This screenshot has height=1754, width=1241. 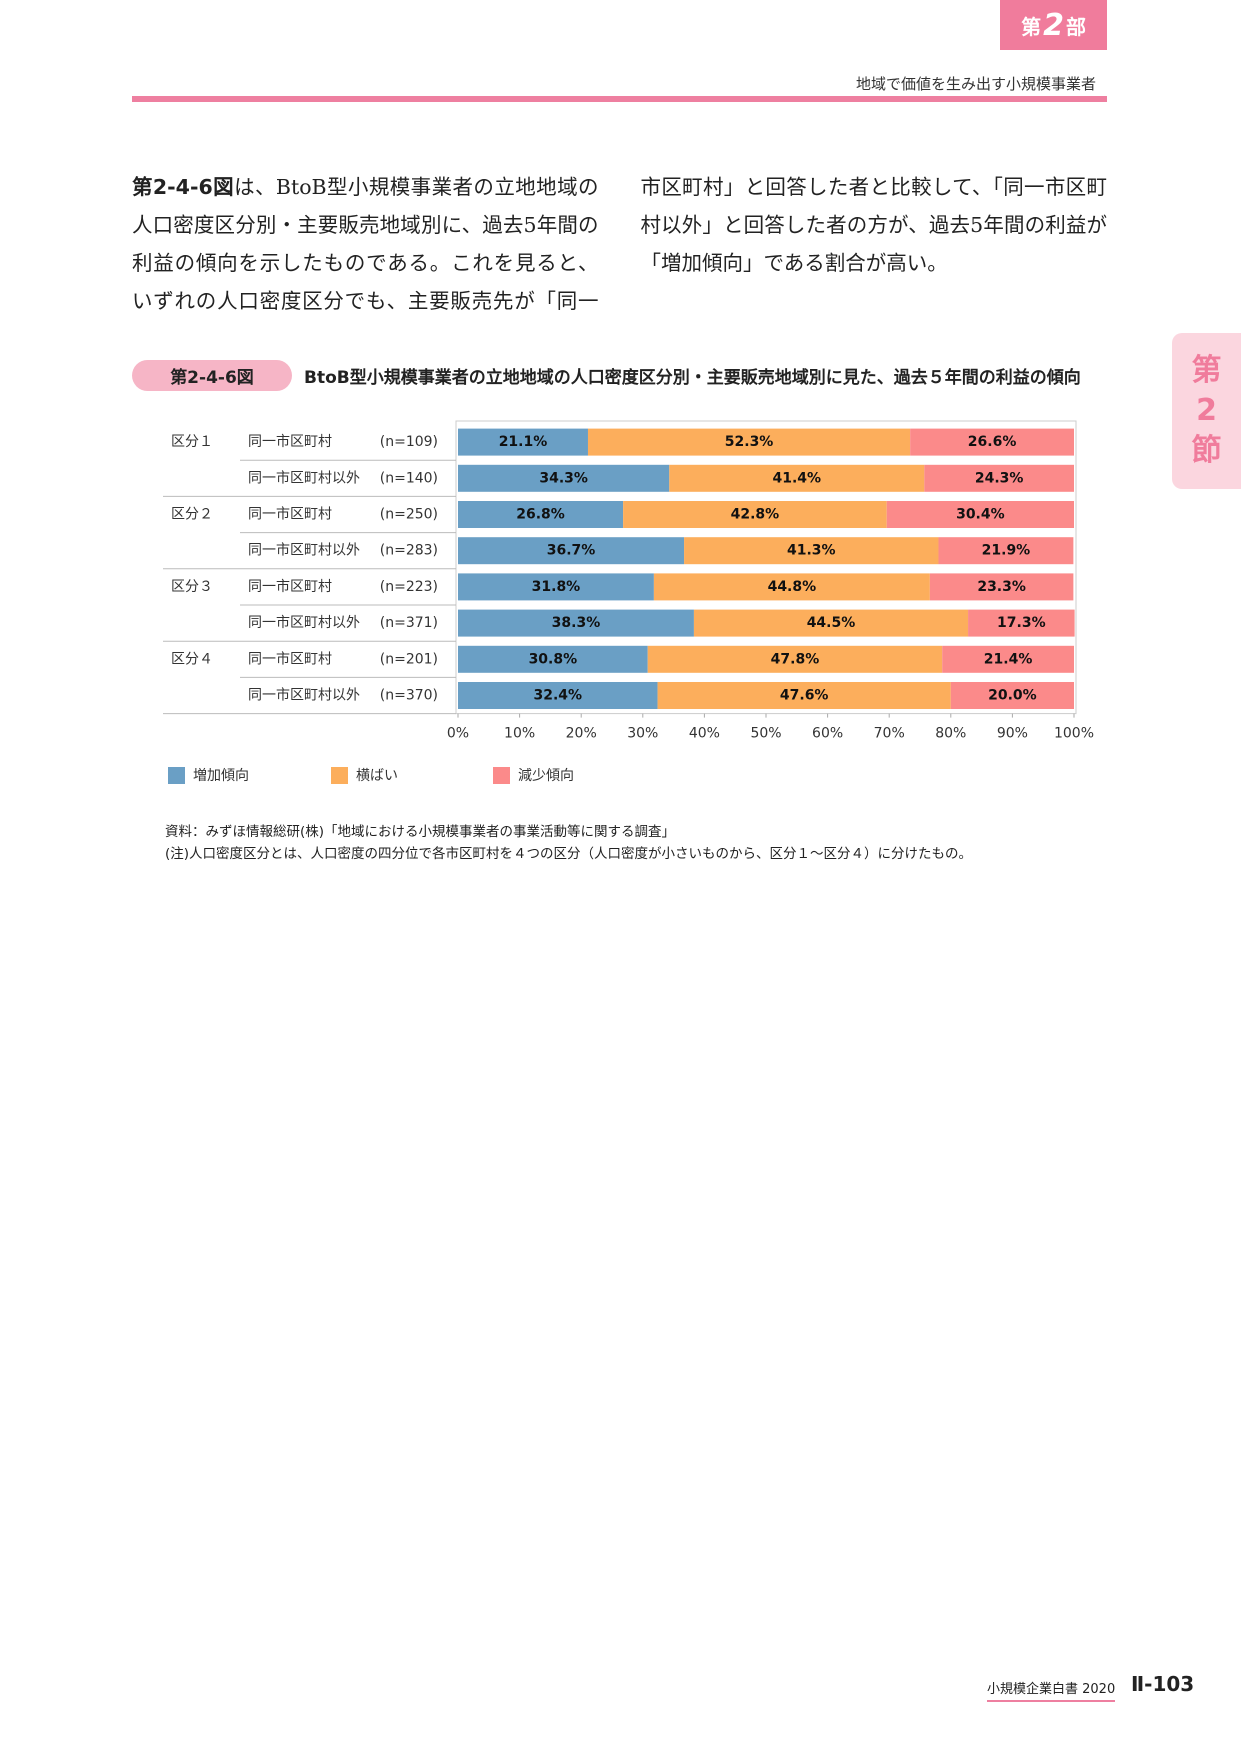 I want to click on sample-size: (n=201), so click(x=409, y=659).